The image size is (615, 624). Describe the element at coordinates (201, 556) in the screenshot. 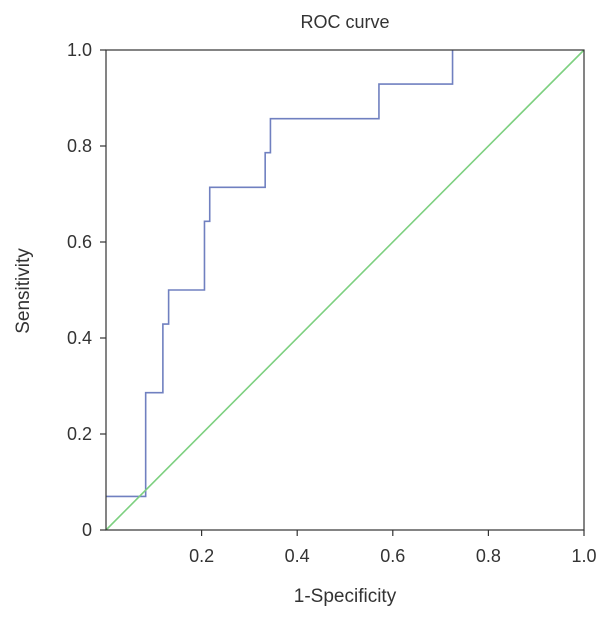

I see `x-tick-label: 0.2` at that location.